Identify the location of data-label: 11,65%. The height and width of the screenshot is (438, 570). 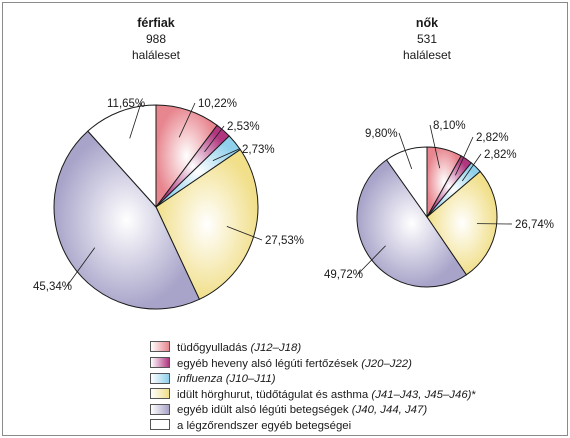
(126, 104).